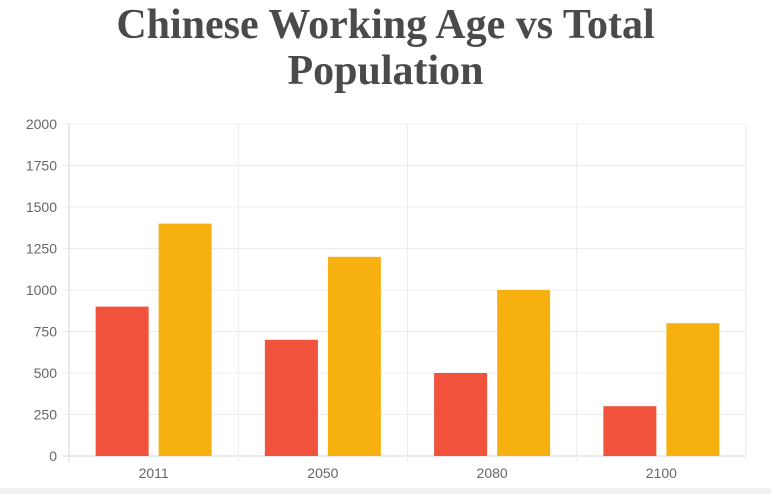 The image size is (771, 494). I want to click on y-tick-label: 0, so click(53, 456).